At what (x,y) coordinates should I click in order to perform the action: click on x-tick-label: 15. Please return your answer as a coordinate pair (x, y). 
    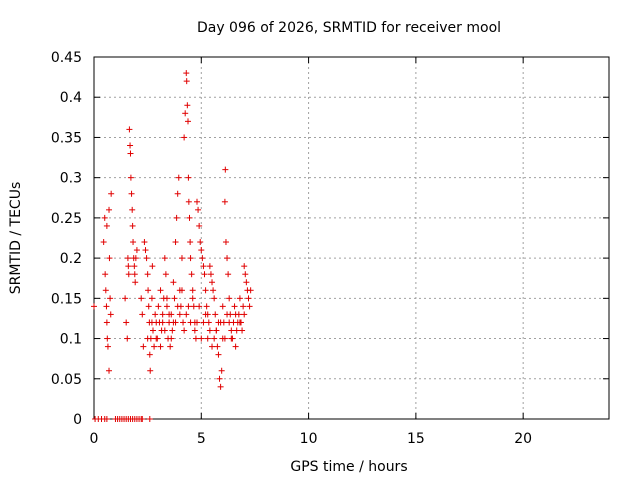
    Looking at the image, I should click on (416, 439).